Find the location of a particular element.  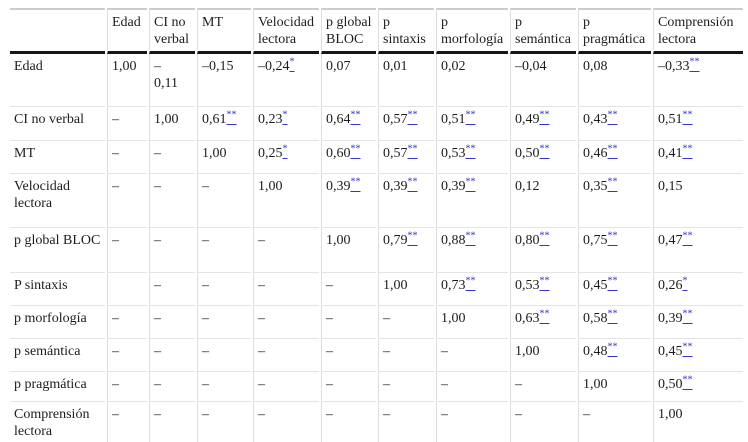

table-cell: 0,58** is located at coordinates (614, 323).